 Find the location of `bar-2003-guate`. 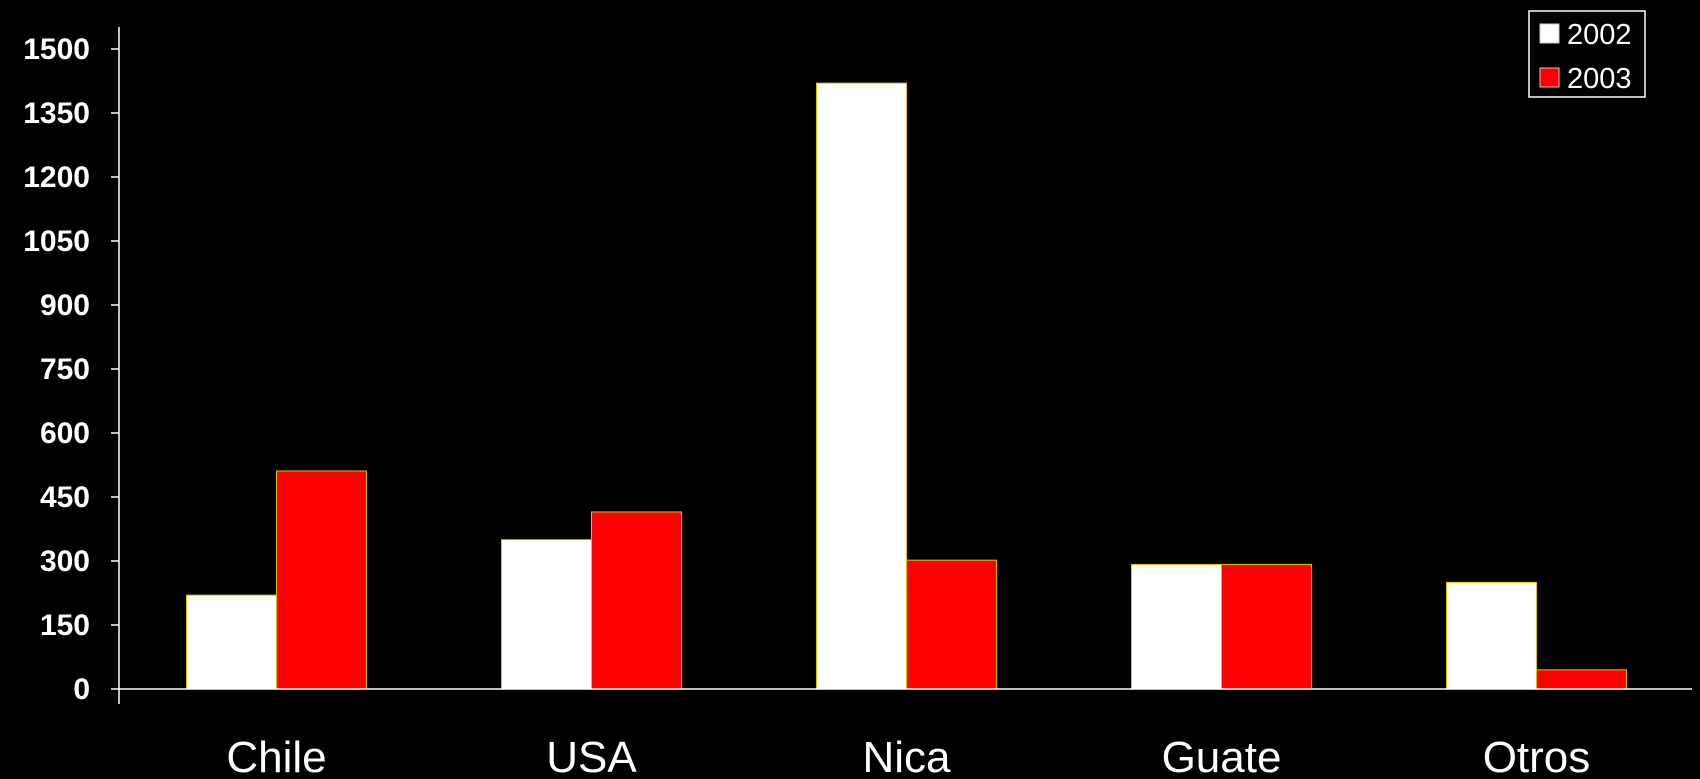

bar-2003-guate is located at coordinates (1266, 626).